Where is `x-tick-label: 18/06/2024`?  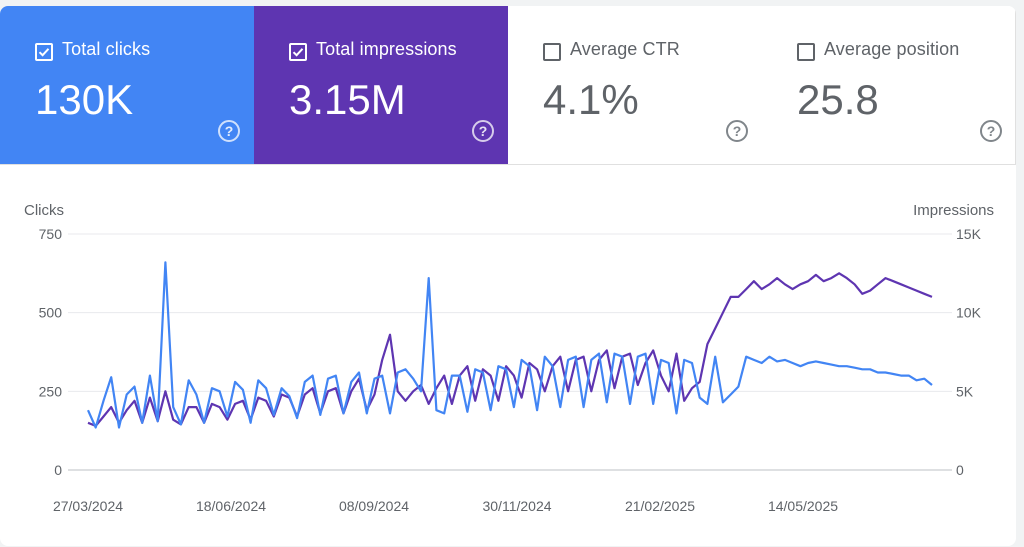
x-tick-label: 18/06/2024 is located at coordinates (231, 506).